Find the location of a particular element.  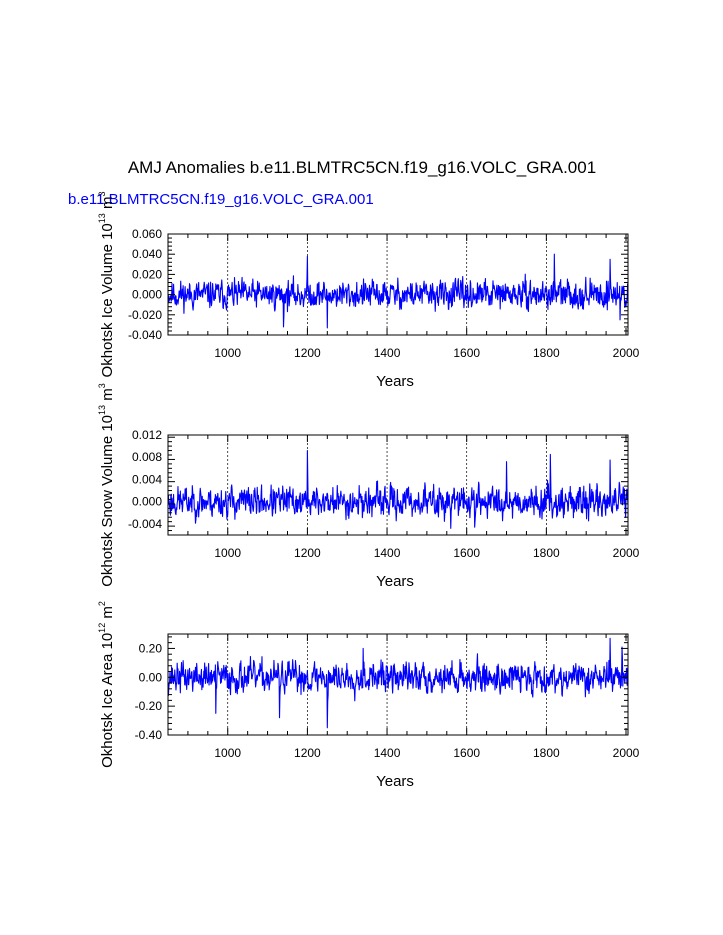

y-tick-label: -0.020 is located at coordinates (145, 315).